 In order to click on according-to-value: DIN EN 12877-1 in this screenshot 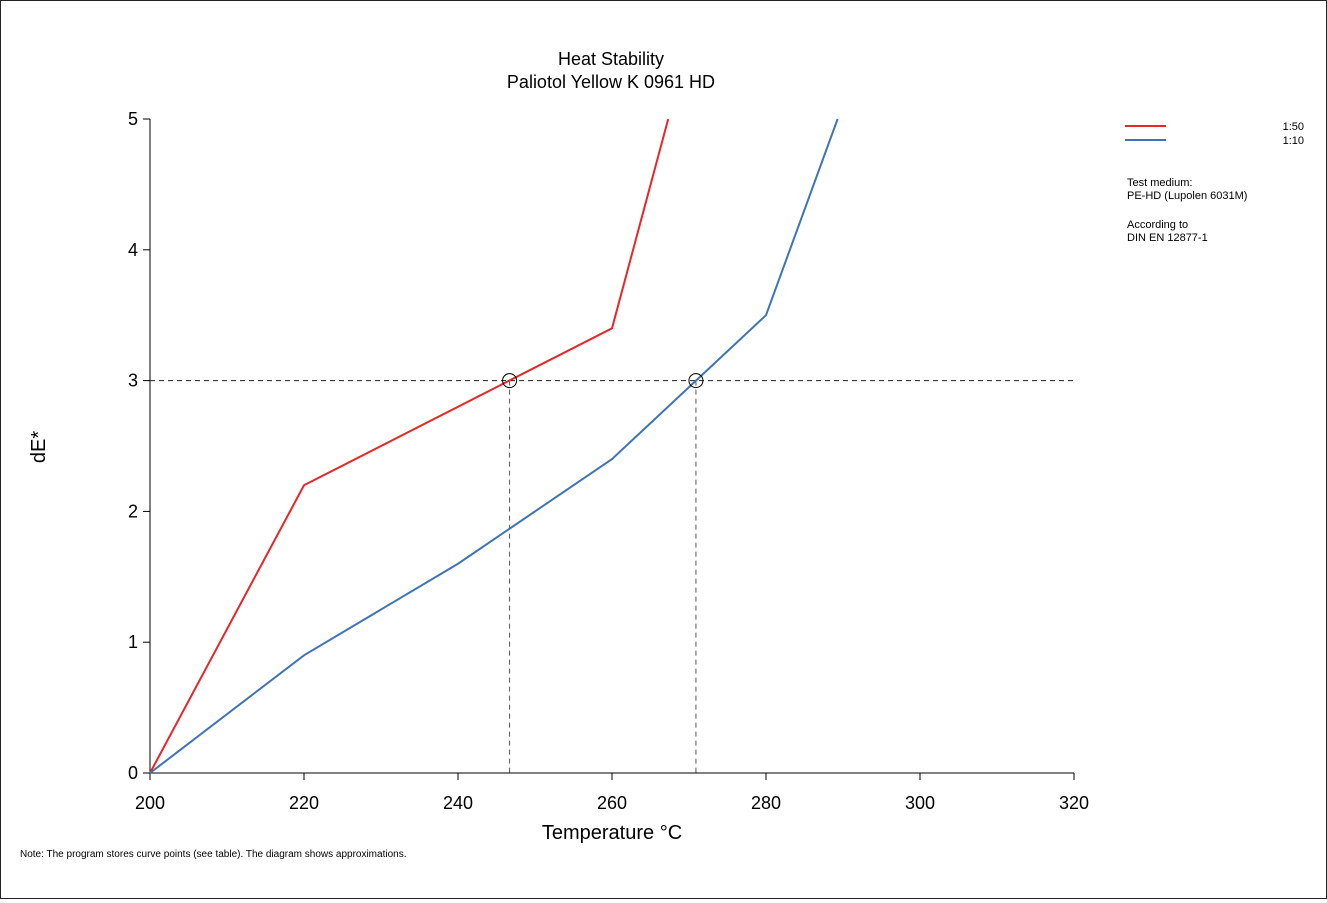, I will do `click(1167, 238)`.